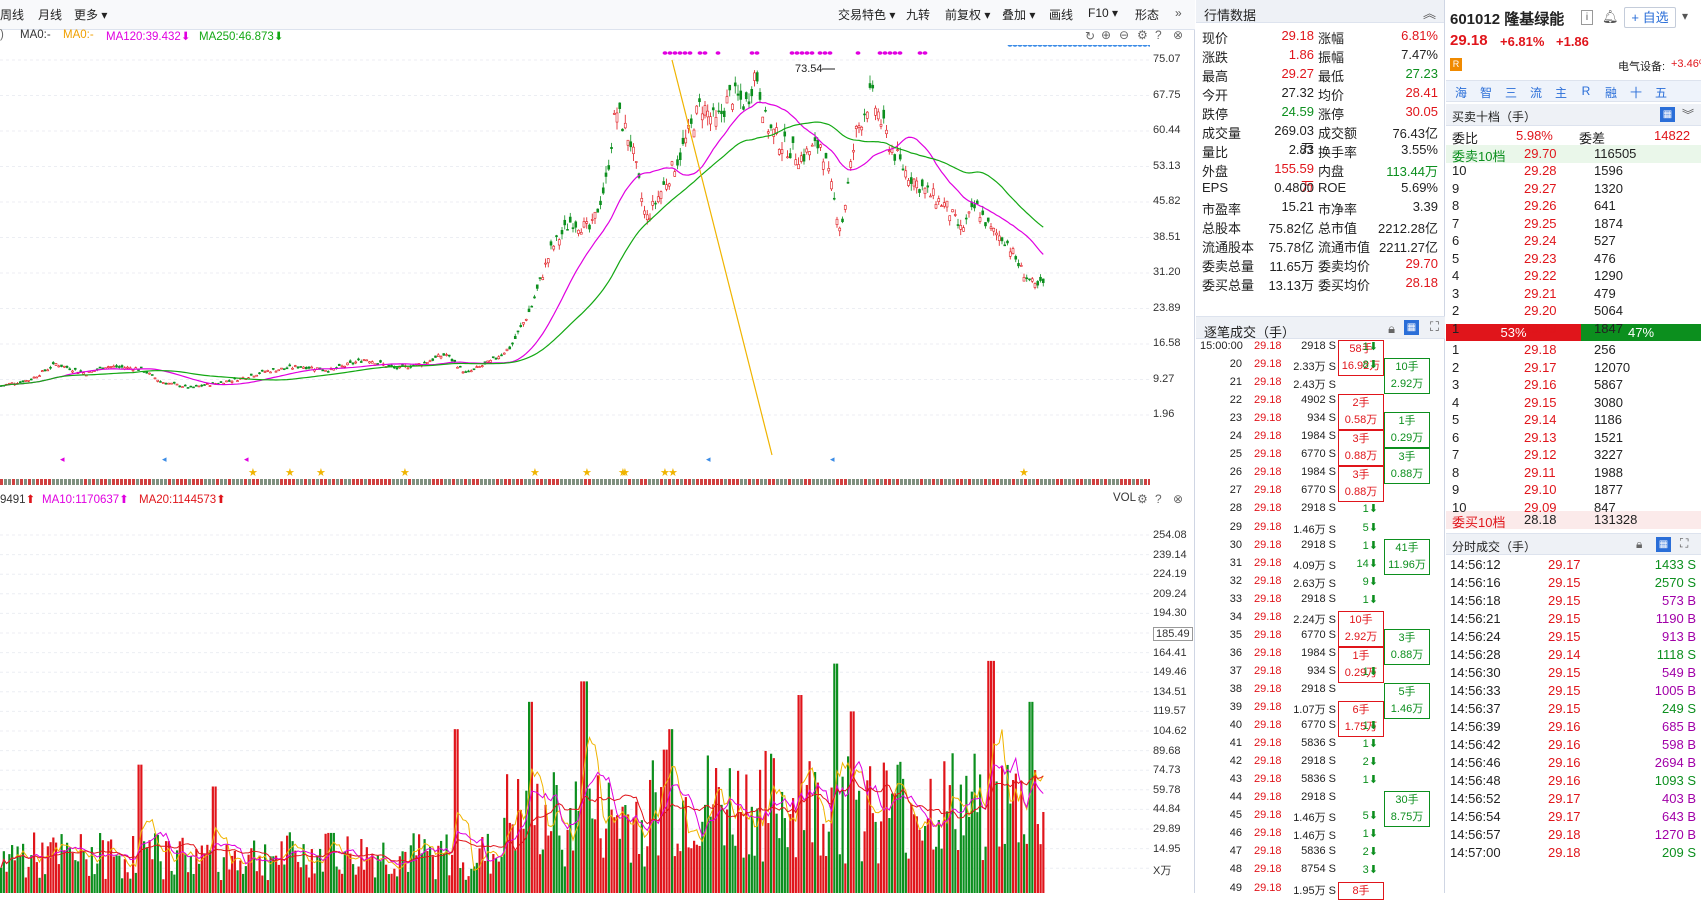 The width and height of the screenshot is (1701, 900). What do you see at coordinates (1660, 93) in the screenshot?
I see `feature-tab: 五` at bounding box center [1660, 93].